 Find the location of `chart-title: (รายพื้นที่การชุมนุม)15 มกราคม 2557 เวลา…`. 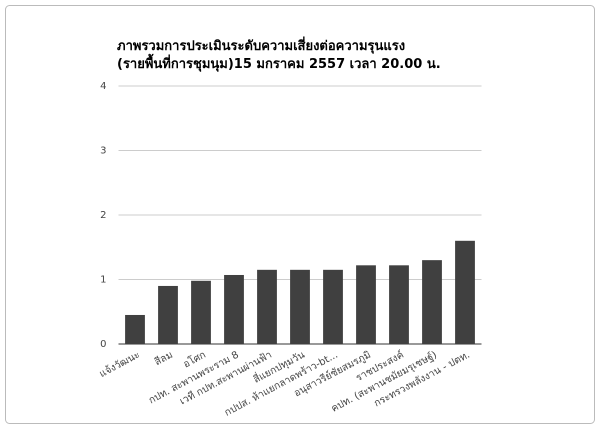

chart-title: (รายพื้นที่การชุมนุม)15 มกราคม 2557 เวลา… is located at coordinates (279, 62).